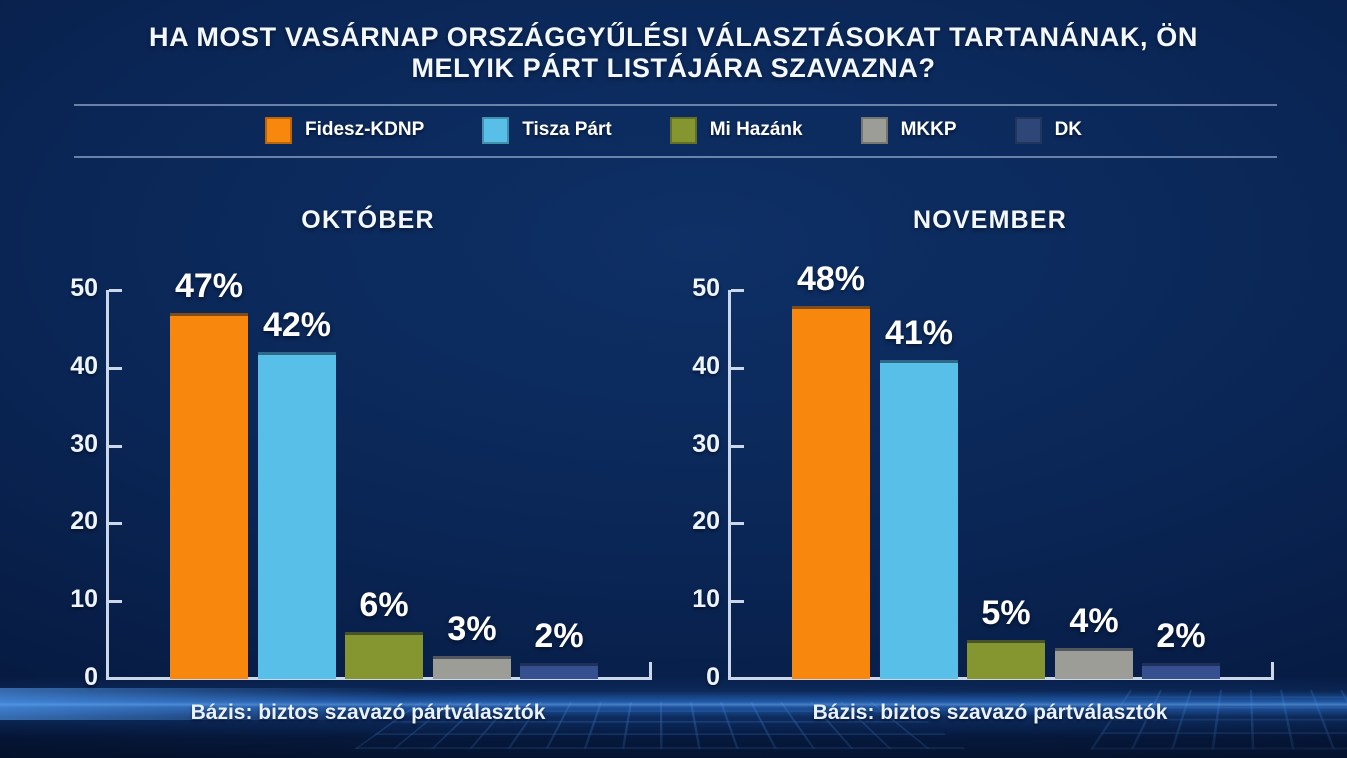  What do you see at coordinates (1094, 621) in the screenshot?
I see `bar-value-label-mkkp: 4%` at bounding box center [1094, 621].